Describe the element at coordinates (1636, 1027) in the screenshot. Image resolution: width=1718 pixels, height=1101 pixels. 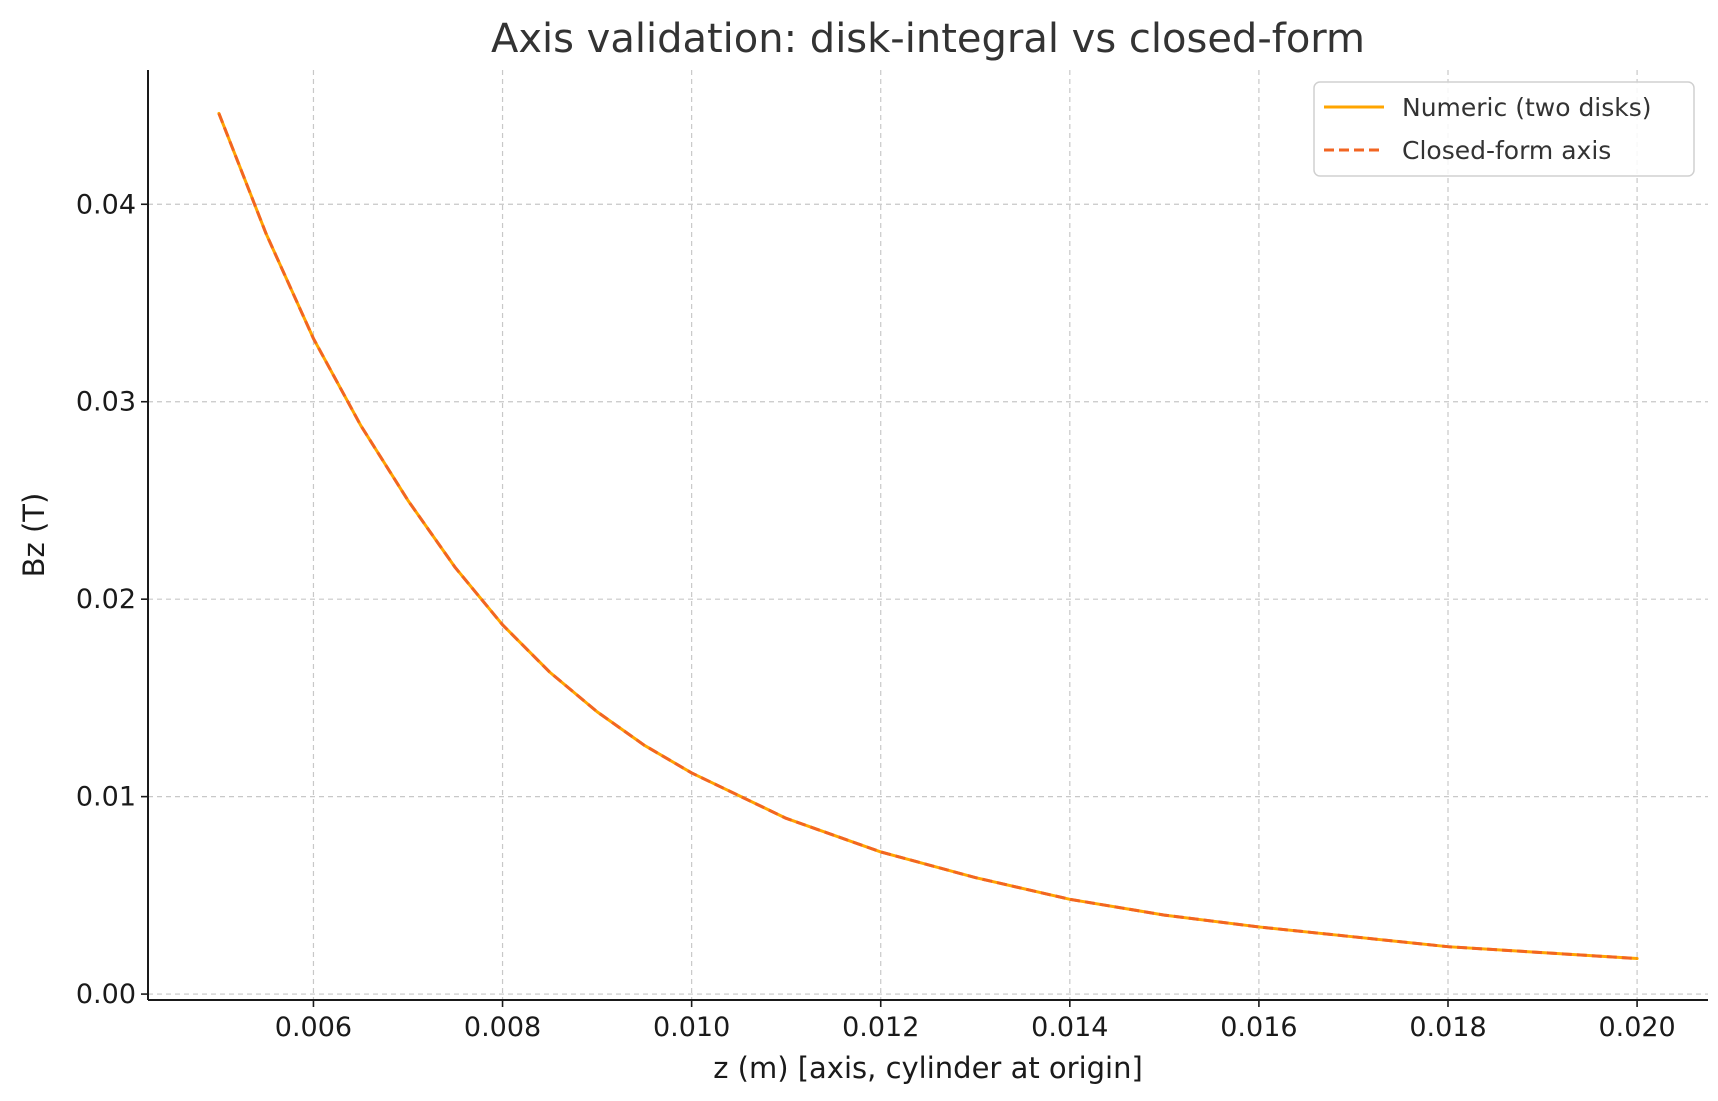
I see `x-tick-label: 0.020` at that location.